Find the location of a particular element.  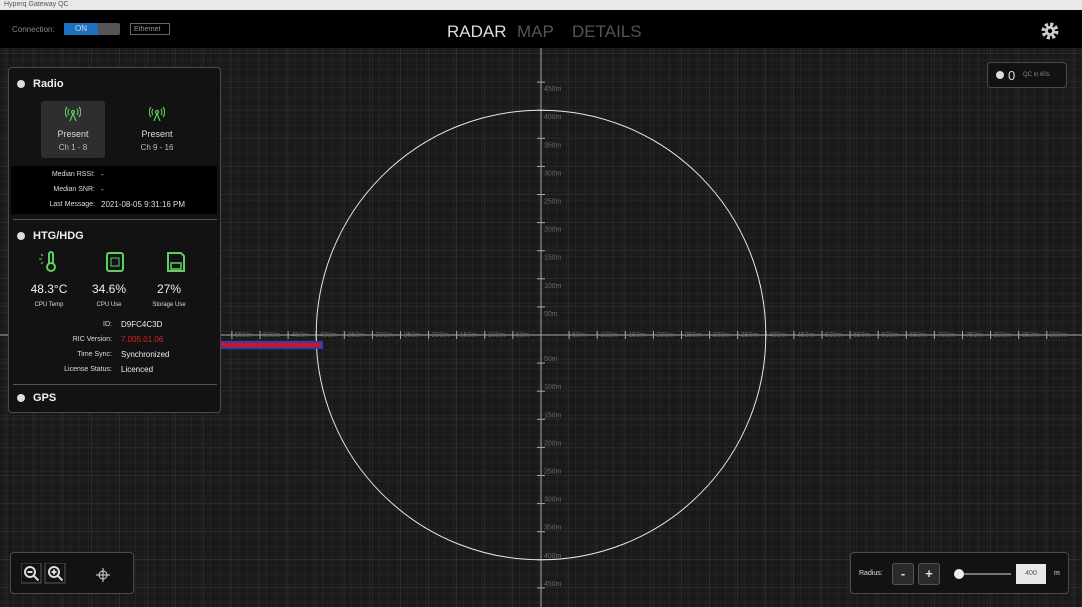

metric-value: 27% is located at coordinates (169, 289).